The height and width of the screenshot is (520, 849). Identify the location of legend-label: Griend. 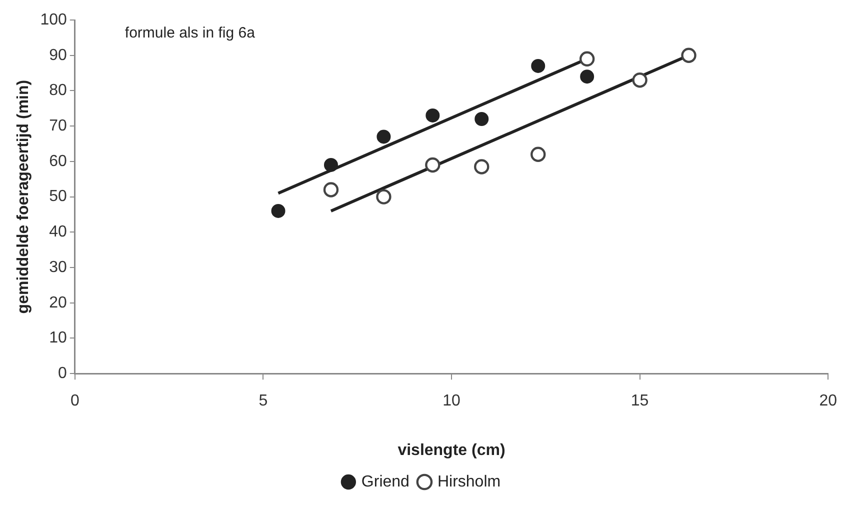
(385, 481).